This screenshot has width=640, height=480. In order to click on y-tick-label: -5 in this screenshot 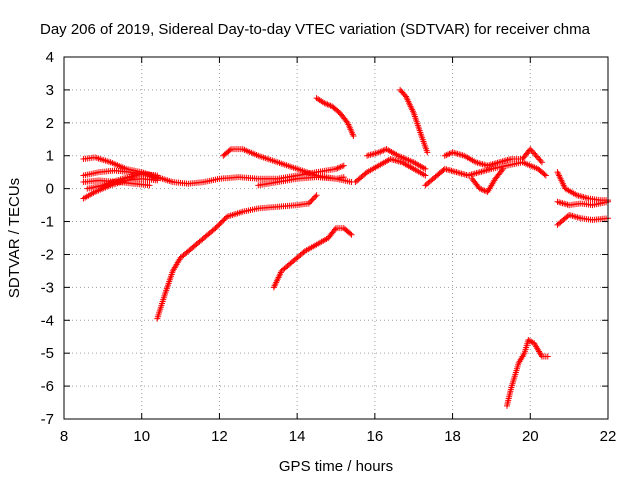, I will do `click(47, 353)`.